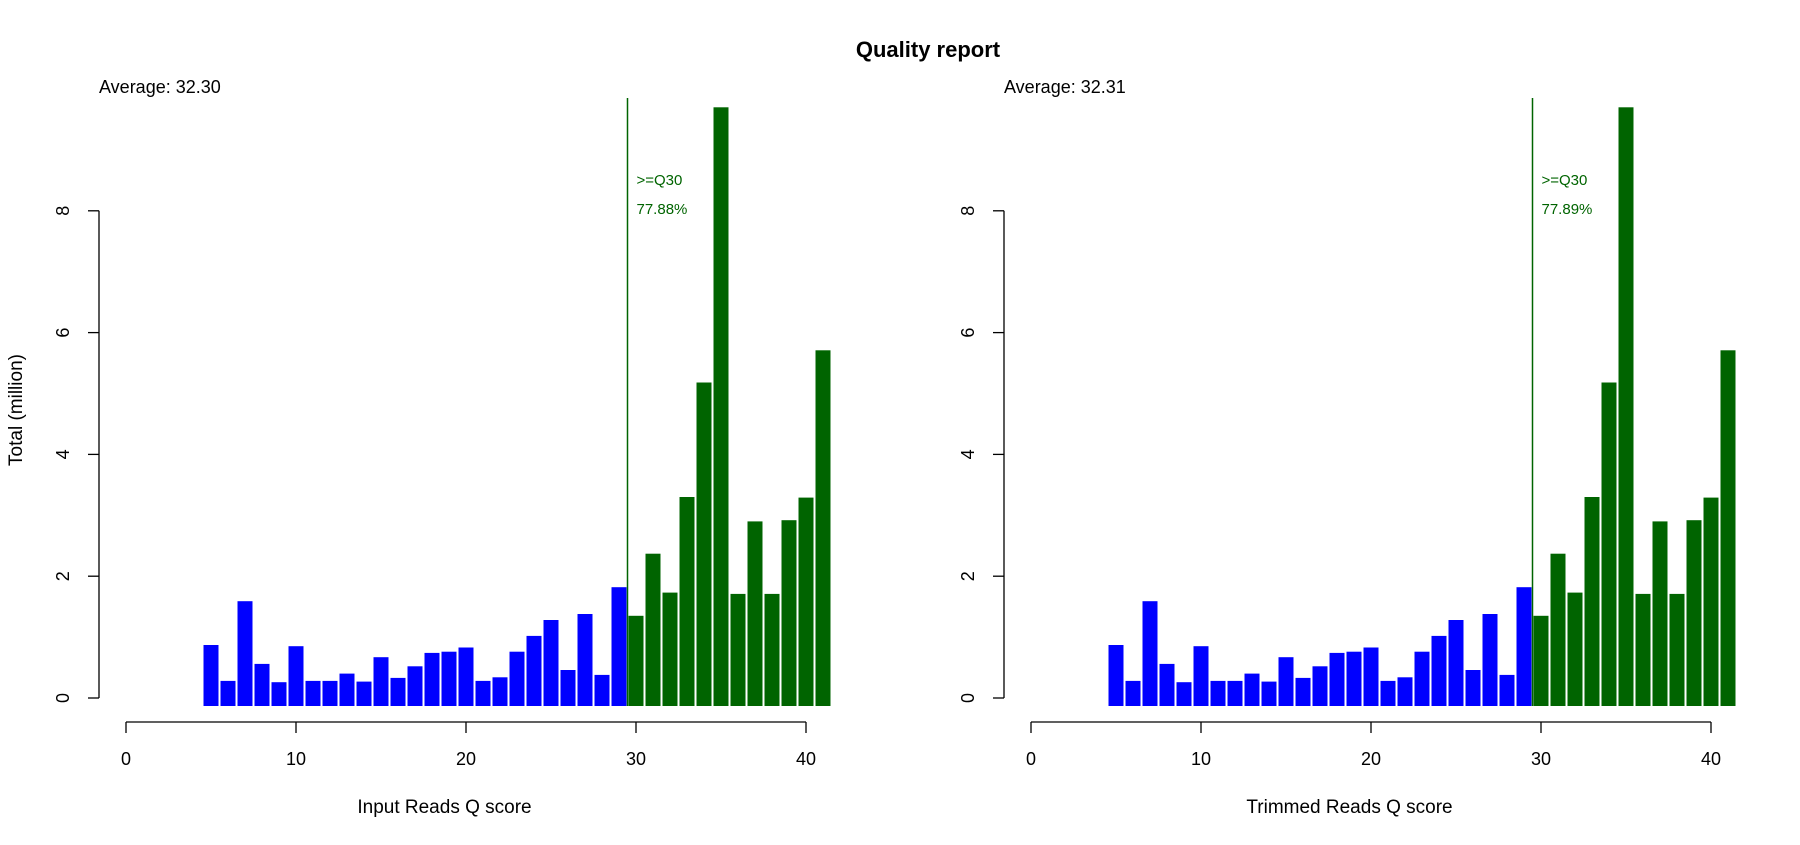  I want to click on threshold-percent: 77.88%, so click(662, 209).